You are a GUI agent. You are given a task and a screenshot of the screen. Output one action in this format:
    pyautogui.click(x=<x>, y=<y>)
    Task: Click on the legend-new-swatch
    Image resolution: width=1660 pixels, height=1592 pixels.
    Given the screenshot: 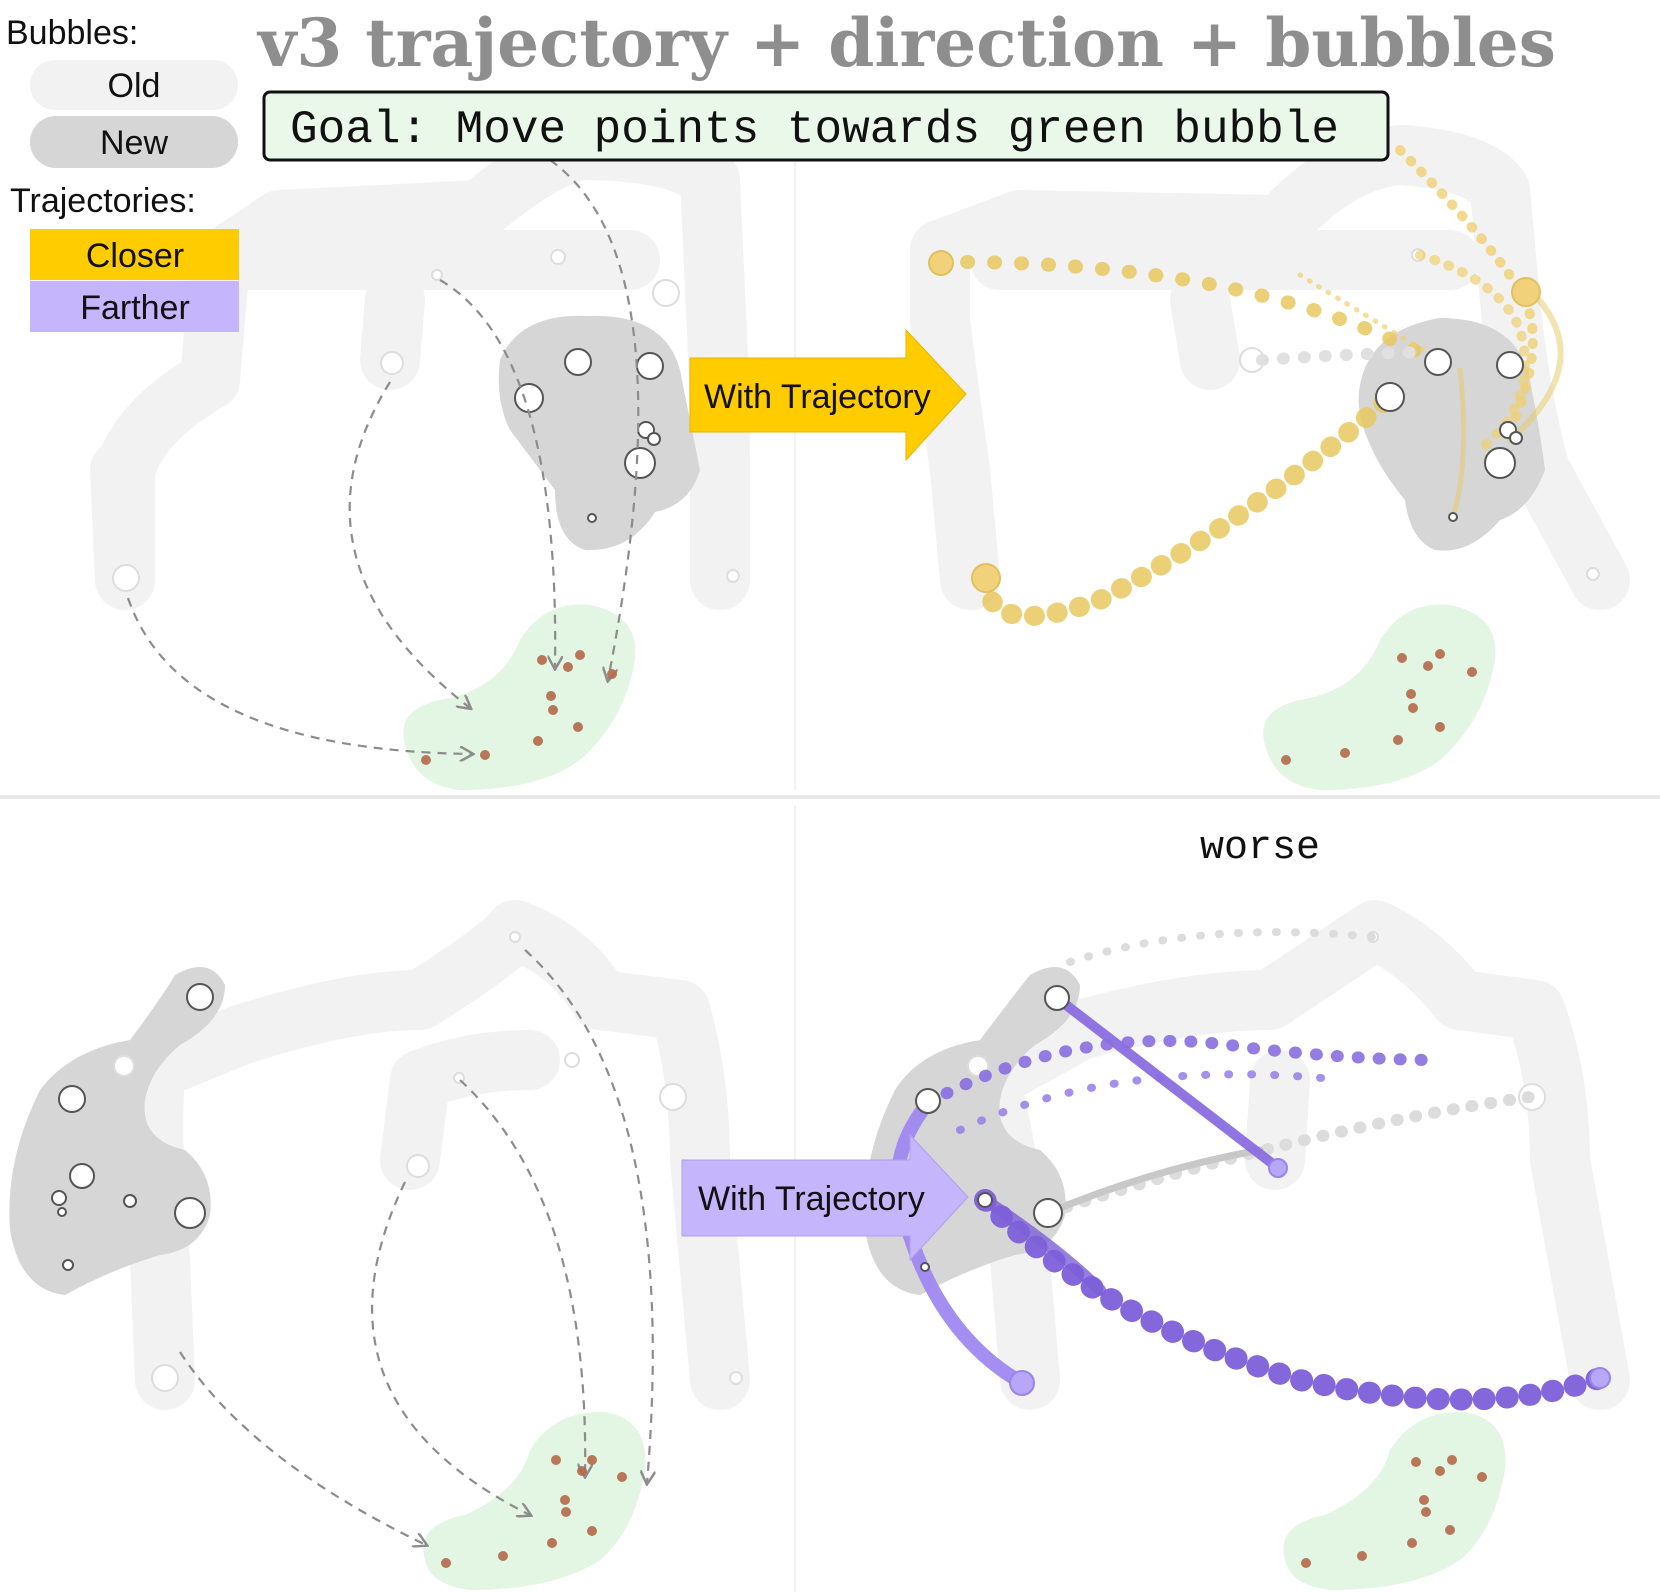 What is the action you would take?
    pyautogui.click(x=134, y=142)
    